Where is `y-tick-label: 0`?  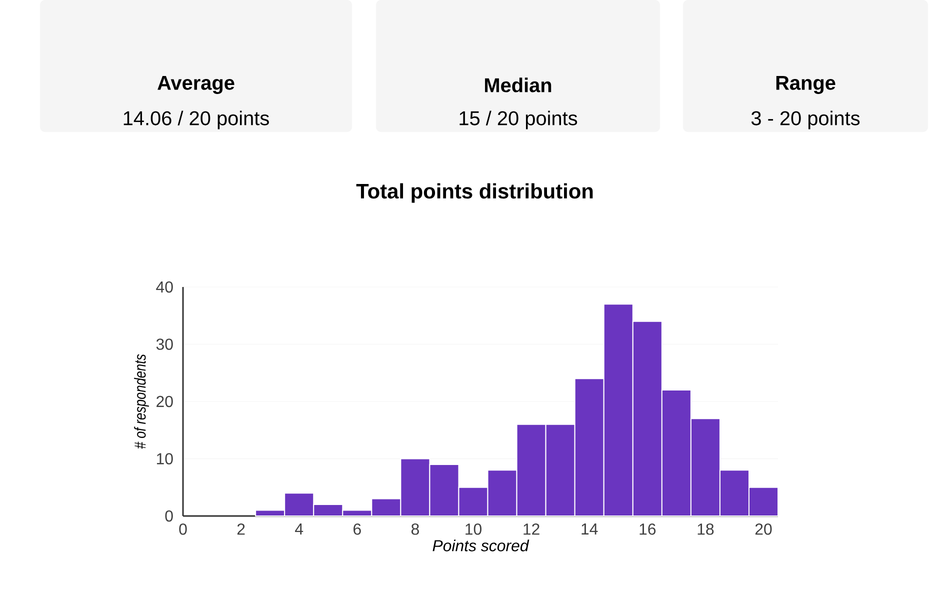 y-tick-label: 0 is located at coordinates (169, 516).